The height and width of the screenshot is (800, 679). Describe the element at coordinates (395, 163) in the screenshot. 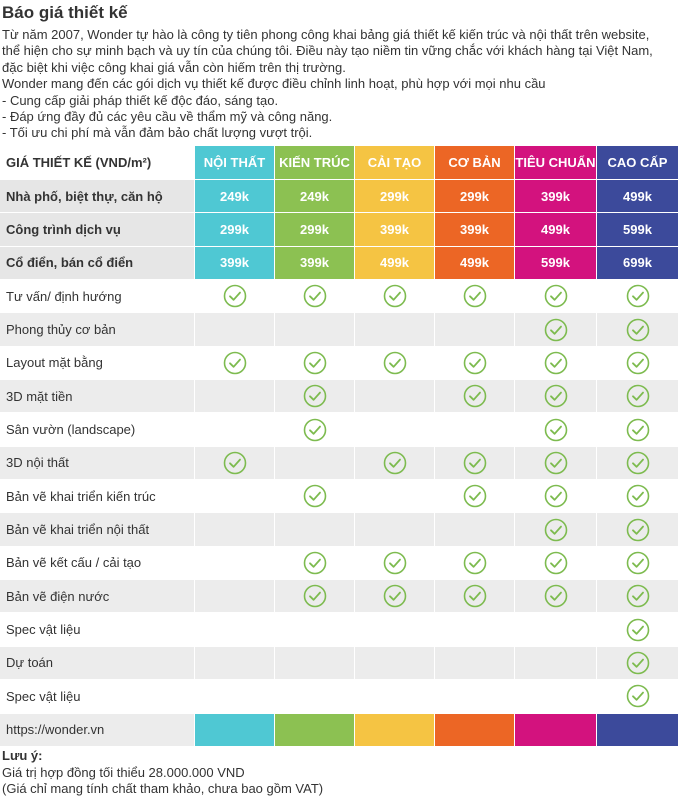

I see `column-header: CẢI TẠO` at that location.